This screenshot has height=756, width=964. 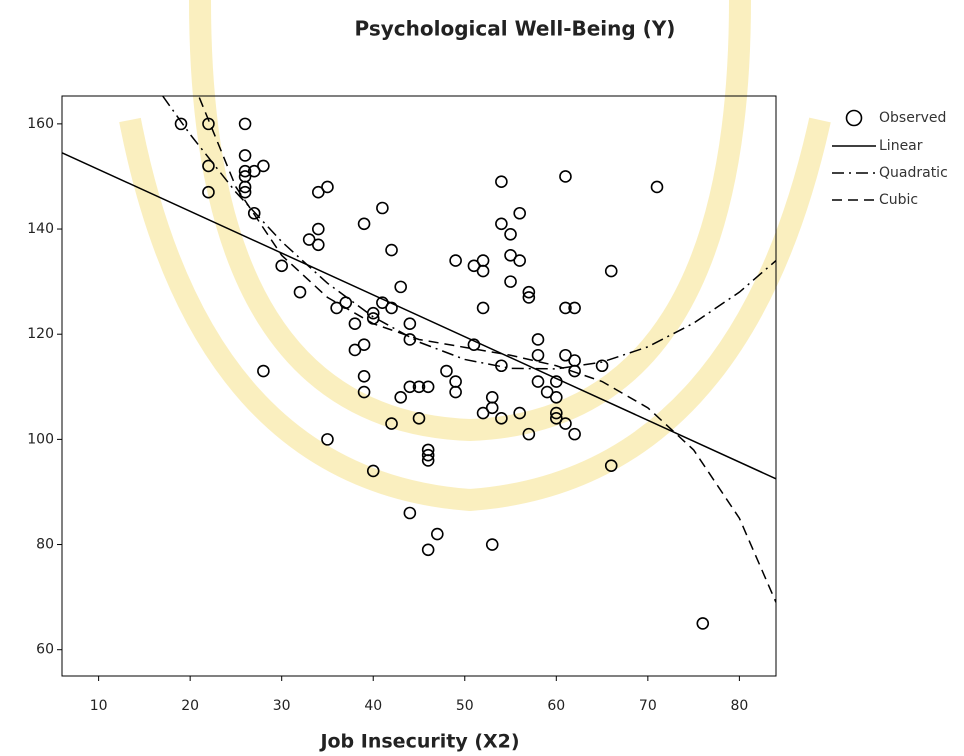 What do you see at coordinates (854, 118) in the screenshot?
I see `legend-marker` at bounding box center [854, 118].